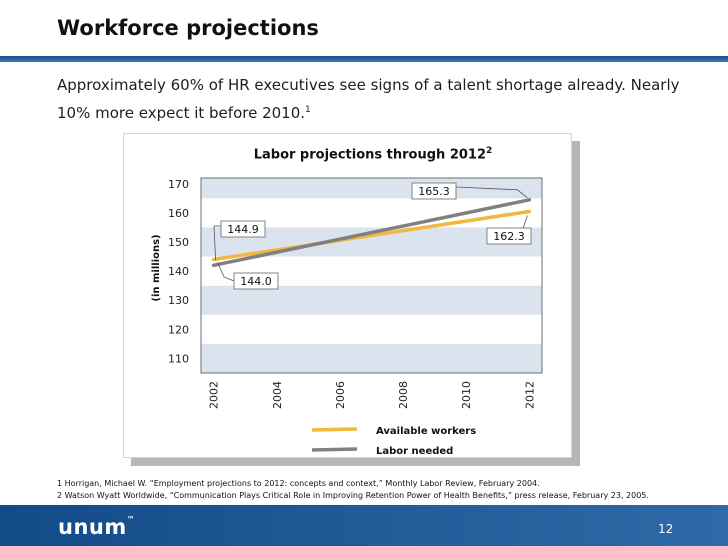 The height and width of the screenshot is (546, 728). I want to click on callout-label: 165.3, so click(434, 191).